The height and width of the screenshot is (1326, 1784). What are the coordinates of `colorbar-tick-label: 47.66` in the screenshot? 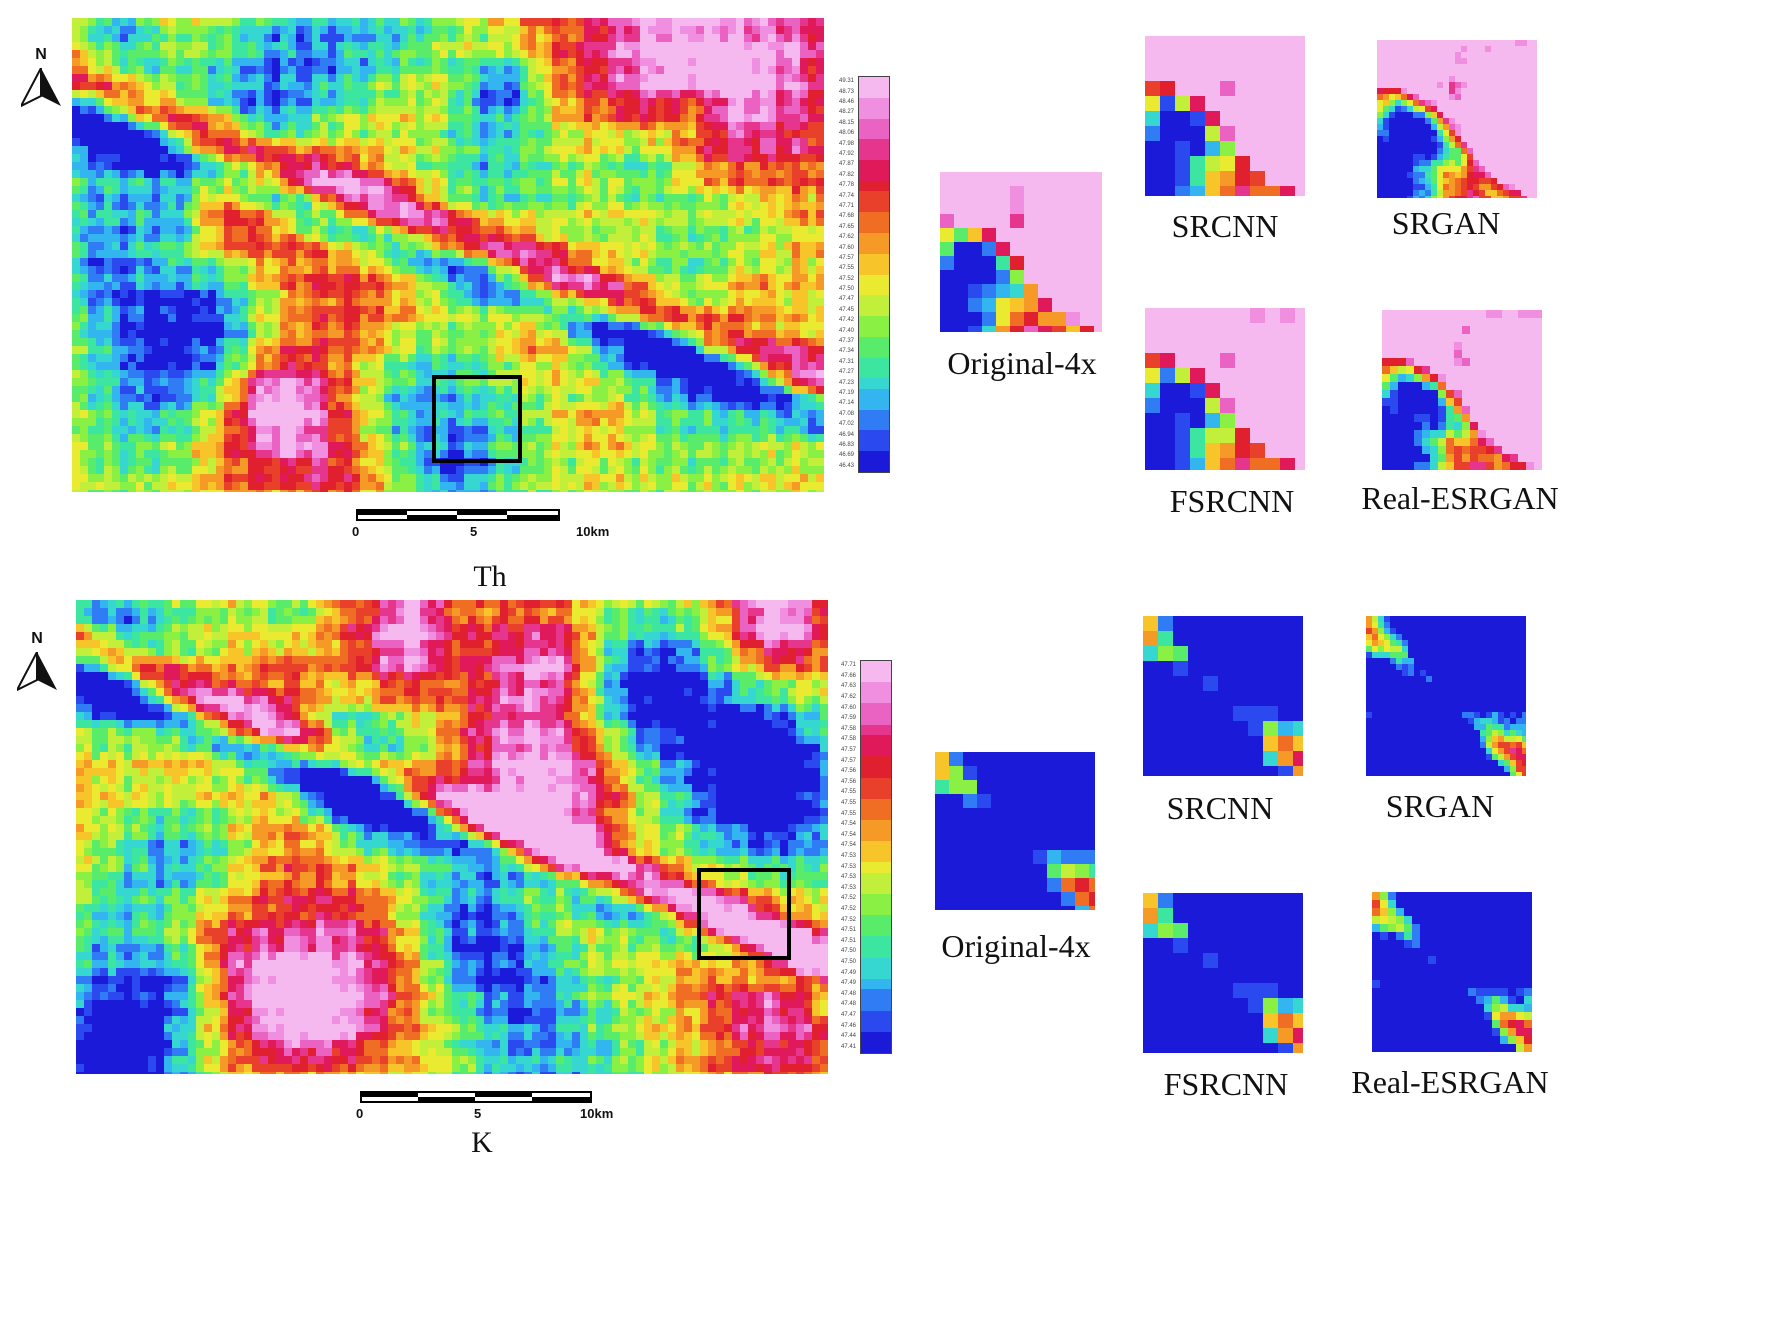 It's located at (848, 675).